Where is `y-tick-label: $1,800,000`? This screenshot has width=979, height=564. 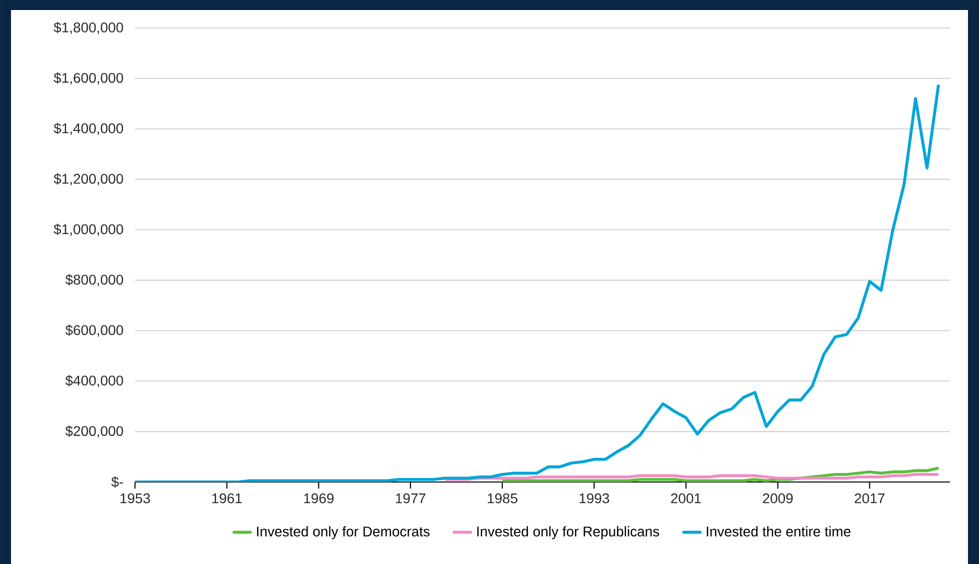
y-tick-label: $1,800,000 is located at coordinates (89, 28).